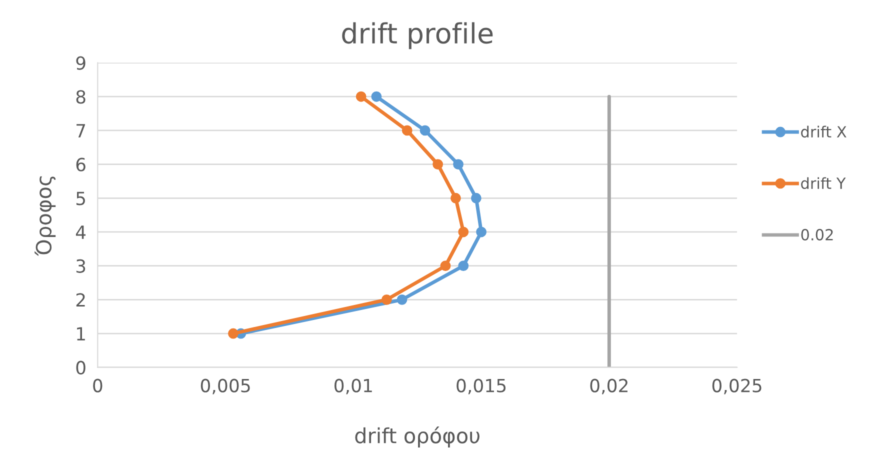 The height and width of the screenshot is (465, 888). What do you see at coordinates (45, 216) in the screenshot?
I see `y-axis-title: Όροφος` at bounding box center [45, 216].